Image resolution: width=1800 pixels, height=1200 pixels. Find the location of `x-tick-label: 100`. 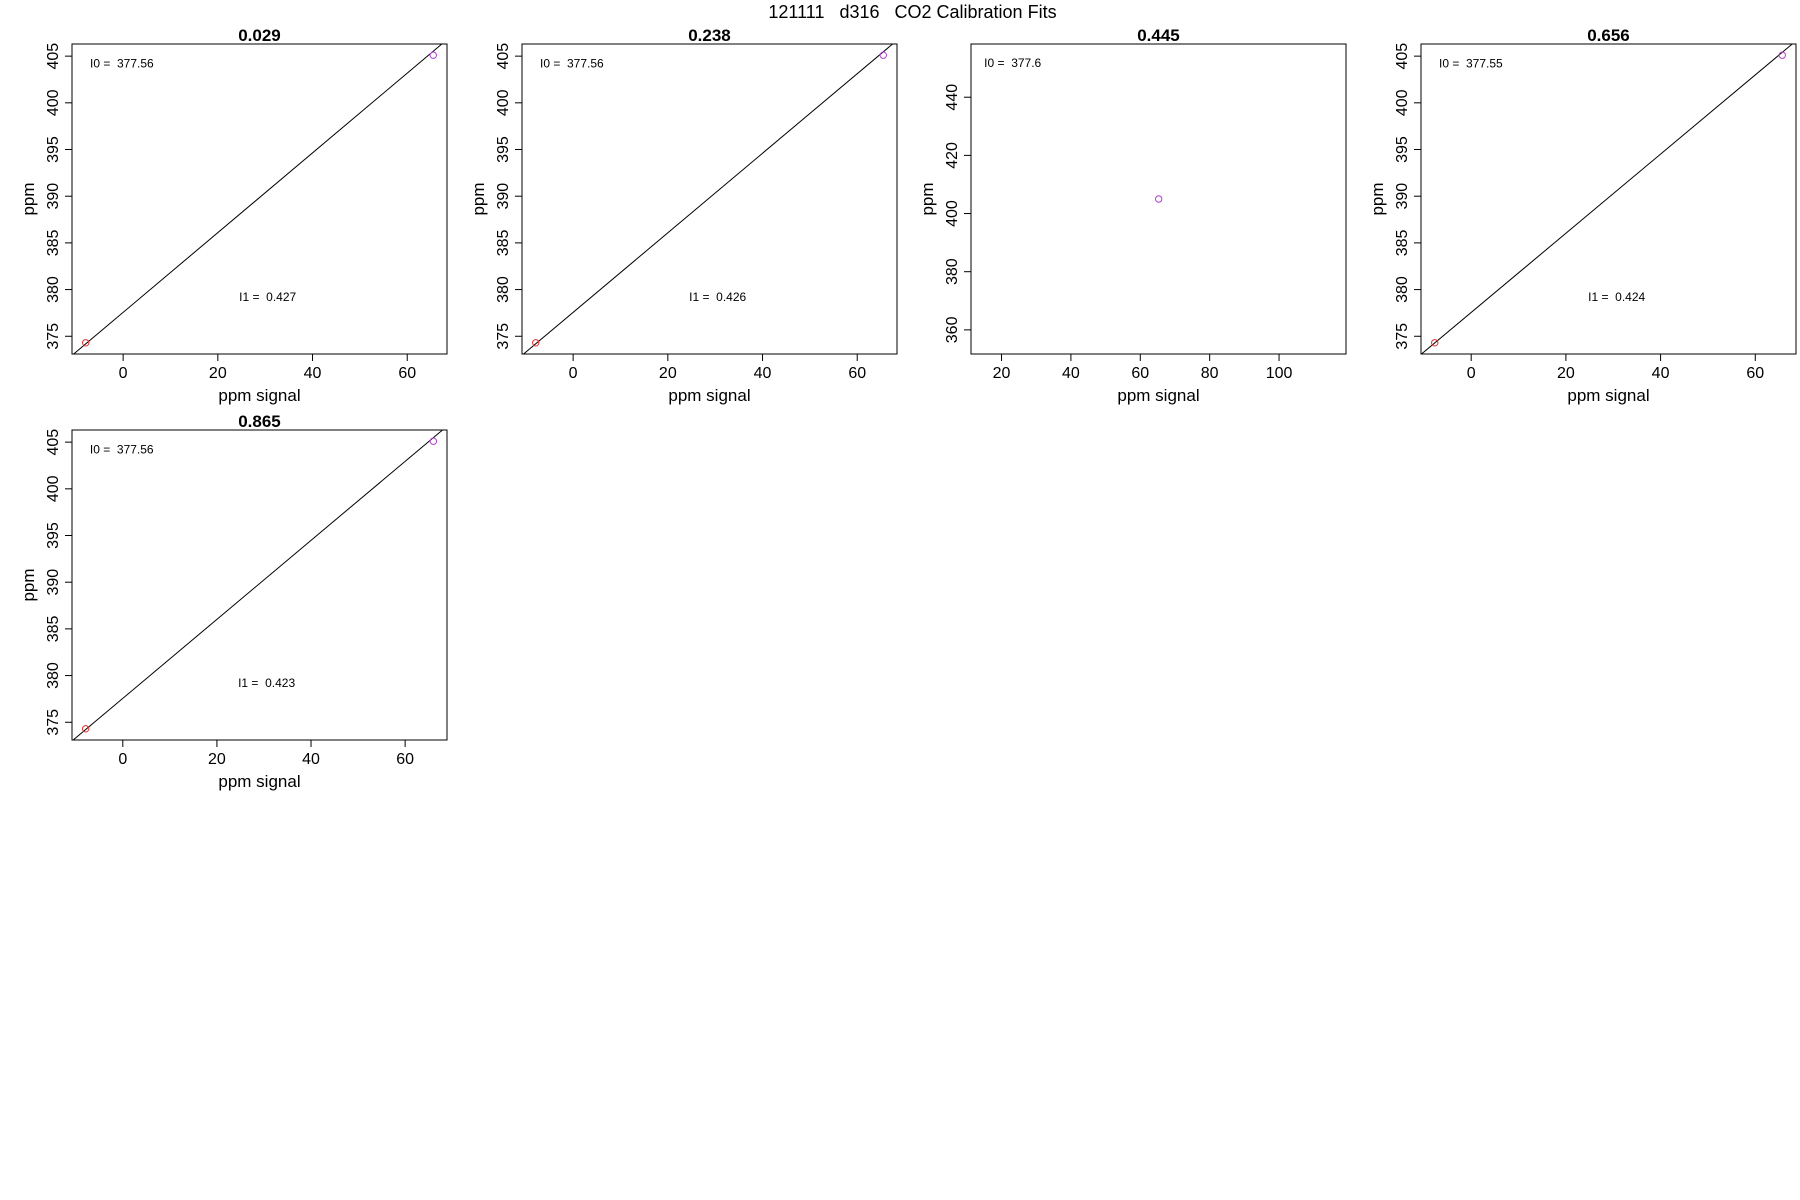

x-tick-label: 100 is located at coordinates (1279, 373).